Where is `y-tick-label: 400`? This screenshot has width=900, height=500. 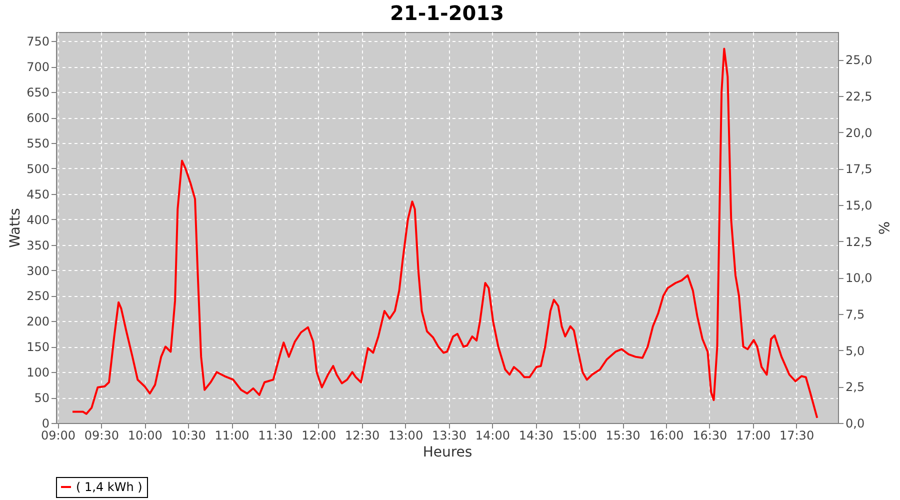
y-tick-label: 400 is located at coordinates (38, 219).